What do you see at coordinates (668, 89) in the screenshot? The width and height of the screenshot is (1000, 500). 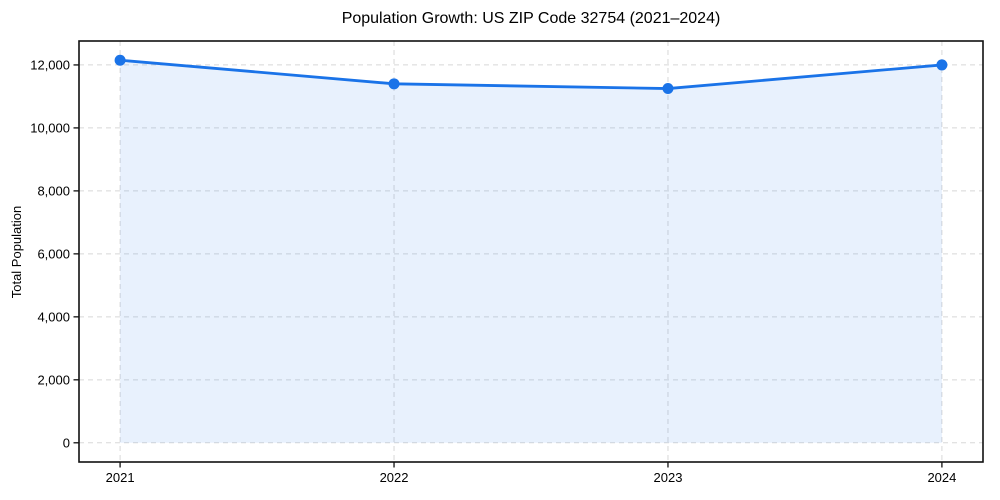 I see `data-point-2023` at bounding box center [668, 89].